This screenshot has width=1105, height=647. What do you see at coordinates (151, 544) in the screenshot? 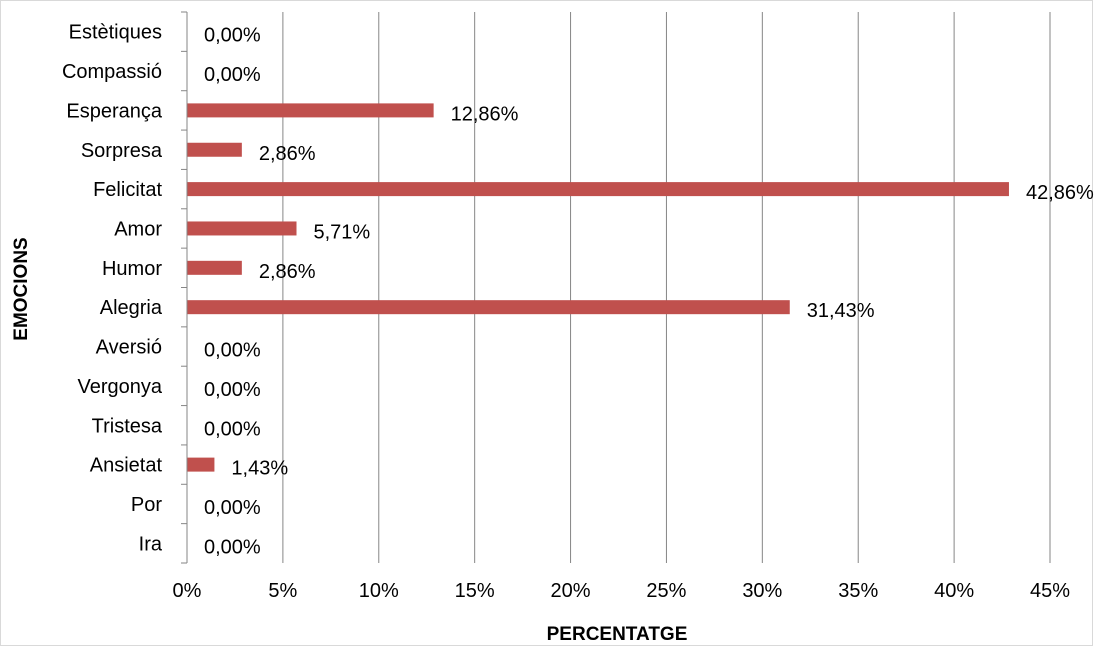
I see `category-label: Ira` at bounding box center [151, 544].